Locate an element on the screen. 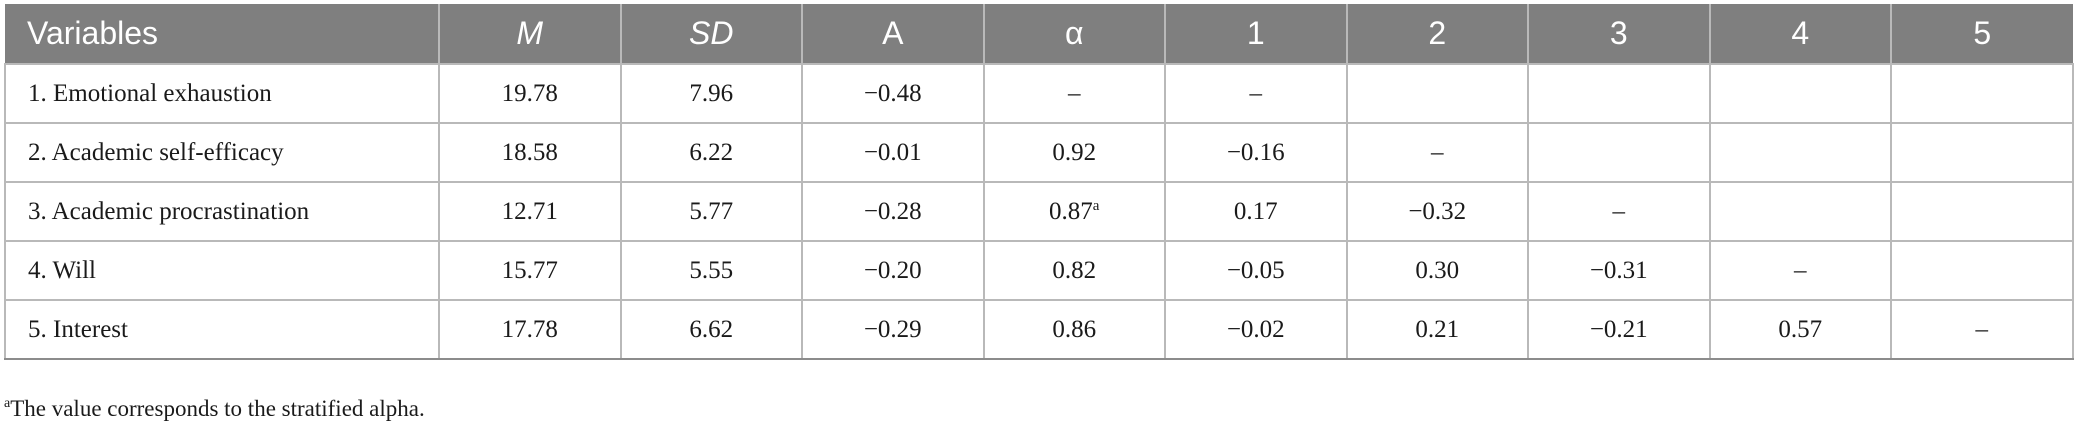  cell-variable: 3. Academic procrastination is located at coordinates (222, 211).